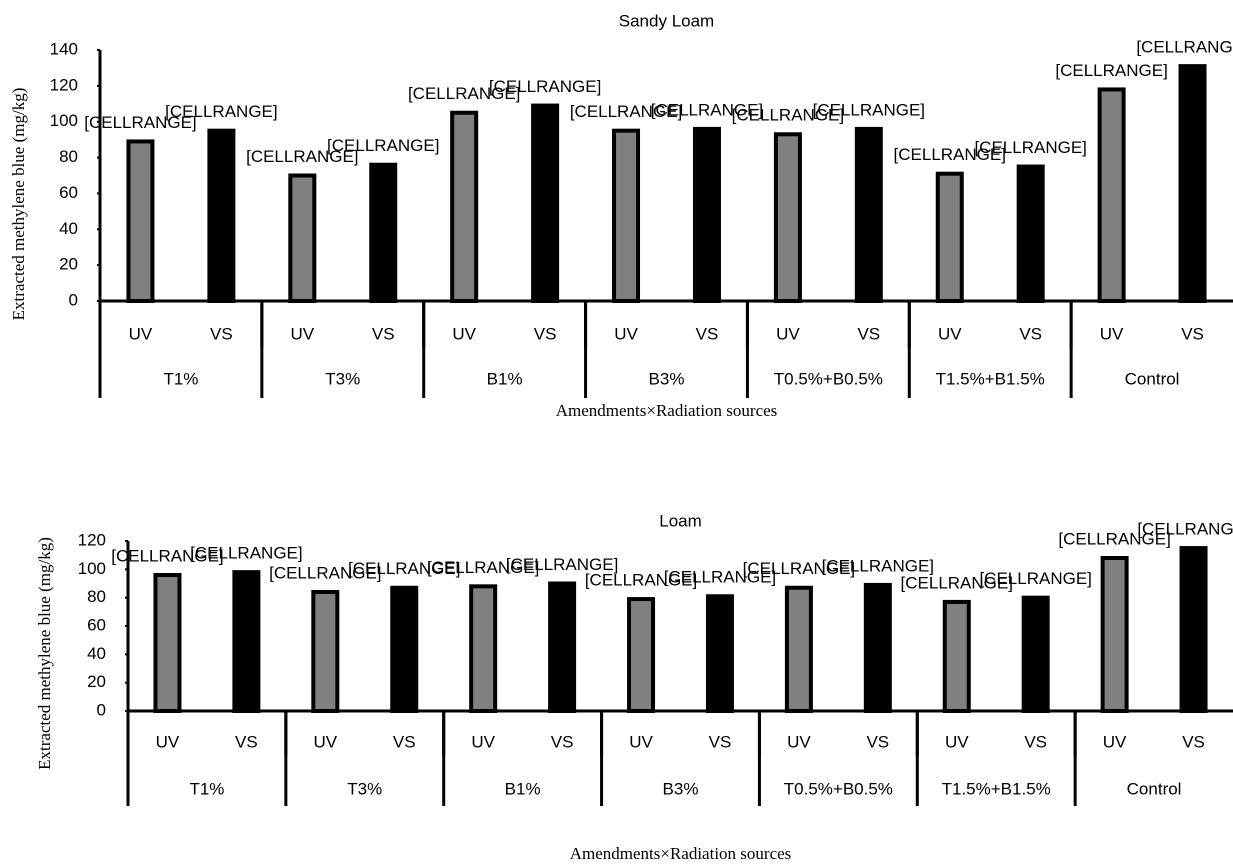 This screenshot has height=865, width=1233. What do you see at coordinates (680, 520) in the screenshot?
I see `chart-title: Loam` at bounding box center [680, 520].